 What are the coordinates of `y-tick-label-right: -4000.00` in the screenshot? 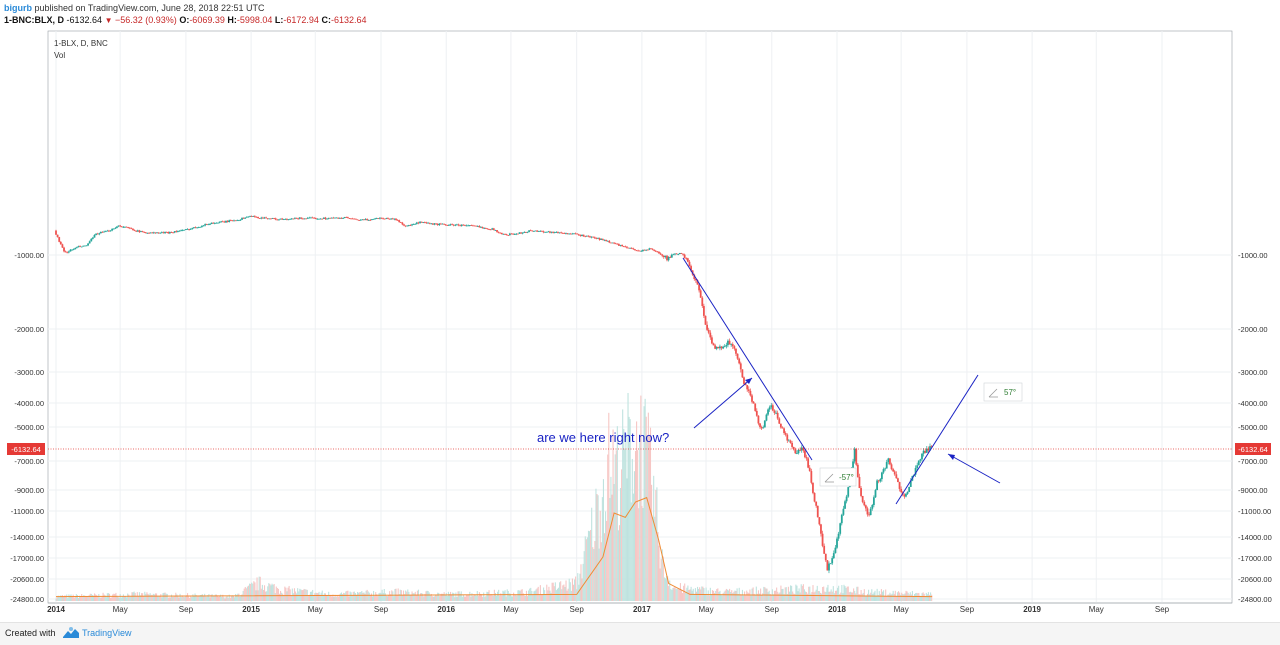 It's located at (1253, 403).